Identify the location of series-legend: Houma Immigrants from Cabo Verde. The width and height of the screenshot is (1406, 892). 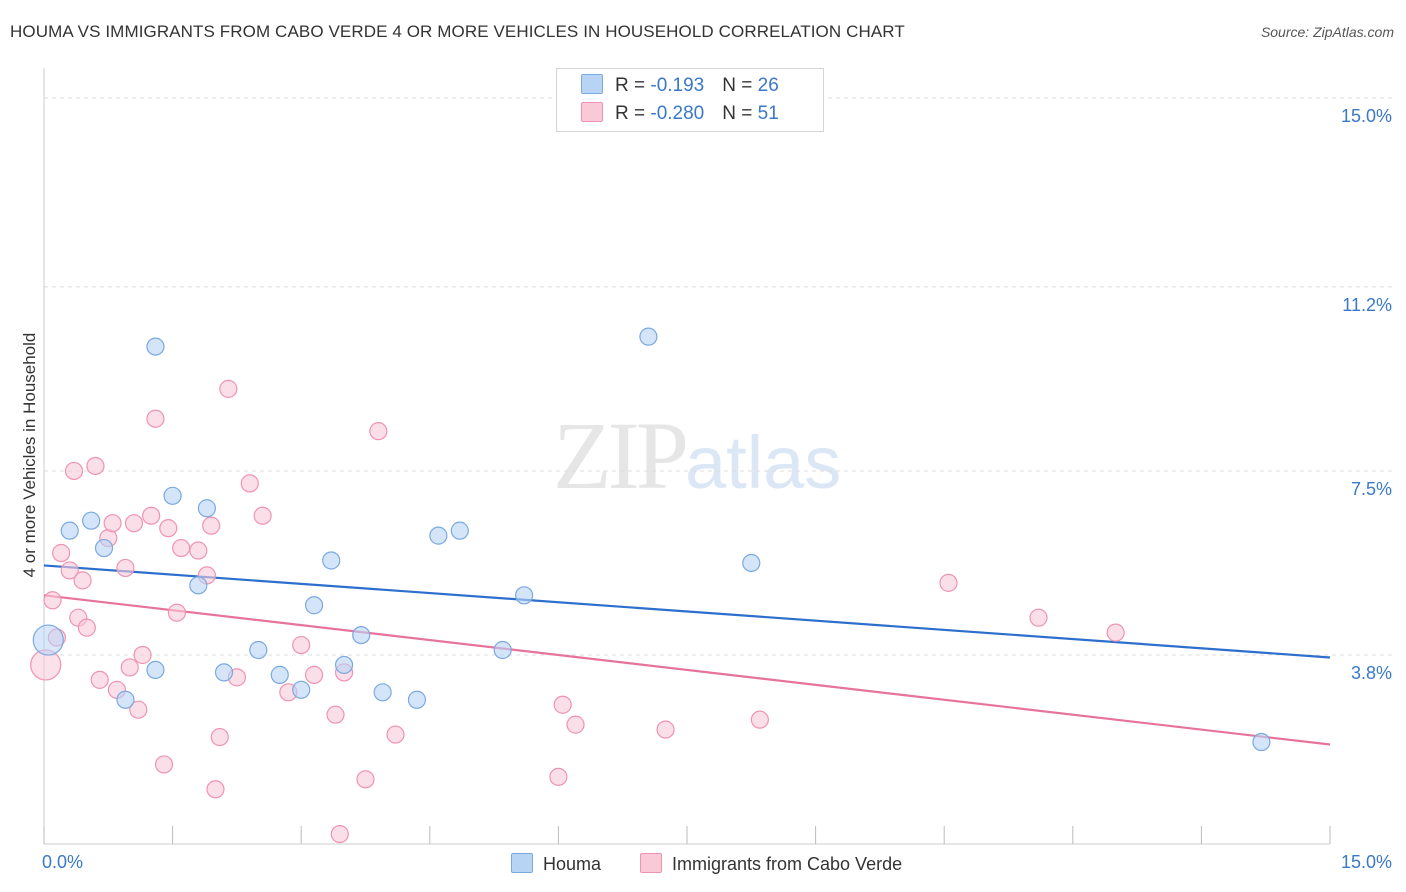
(703, 865).